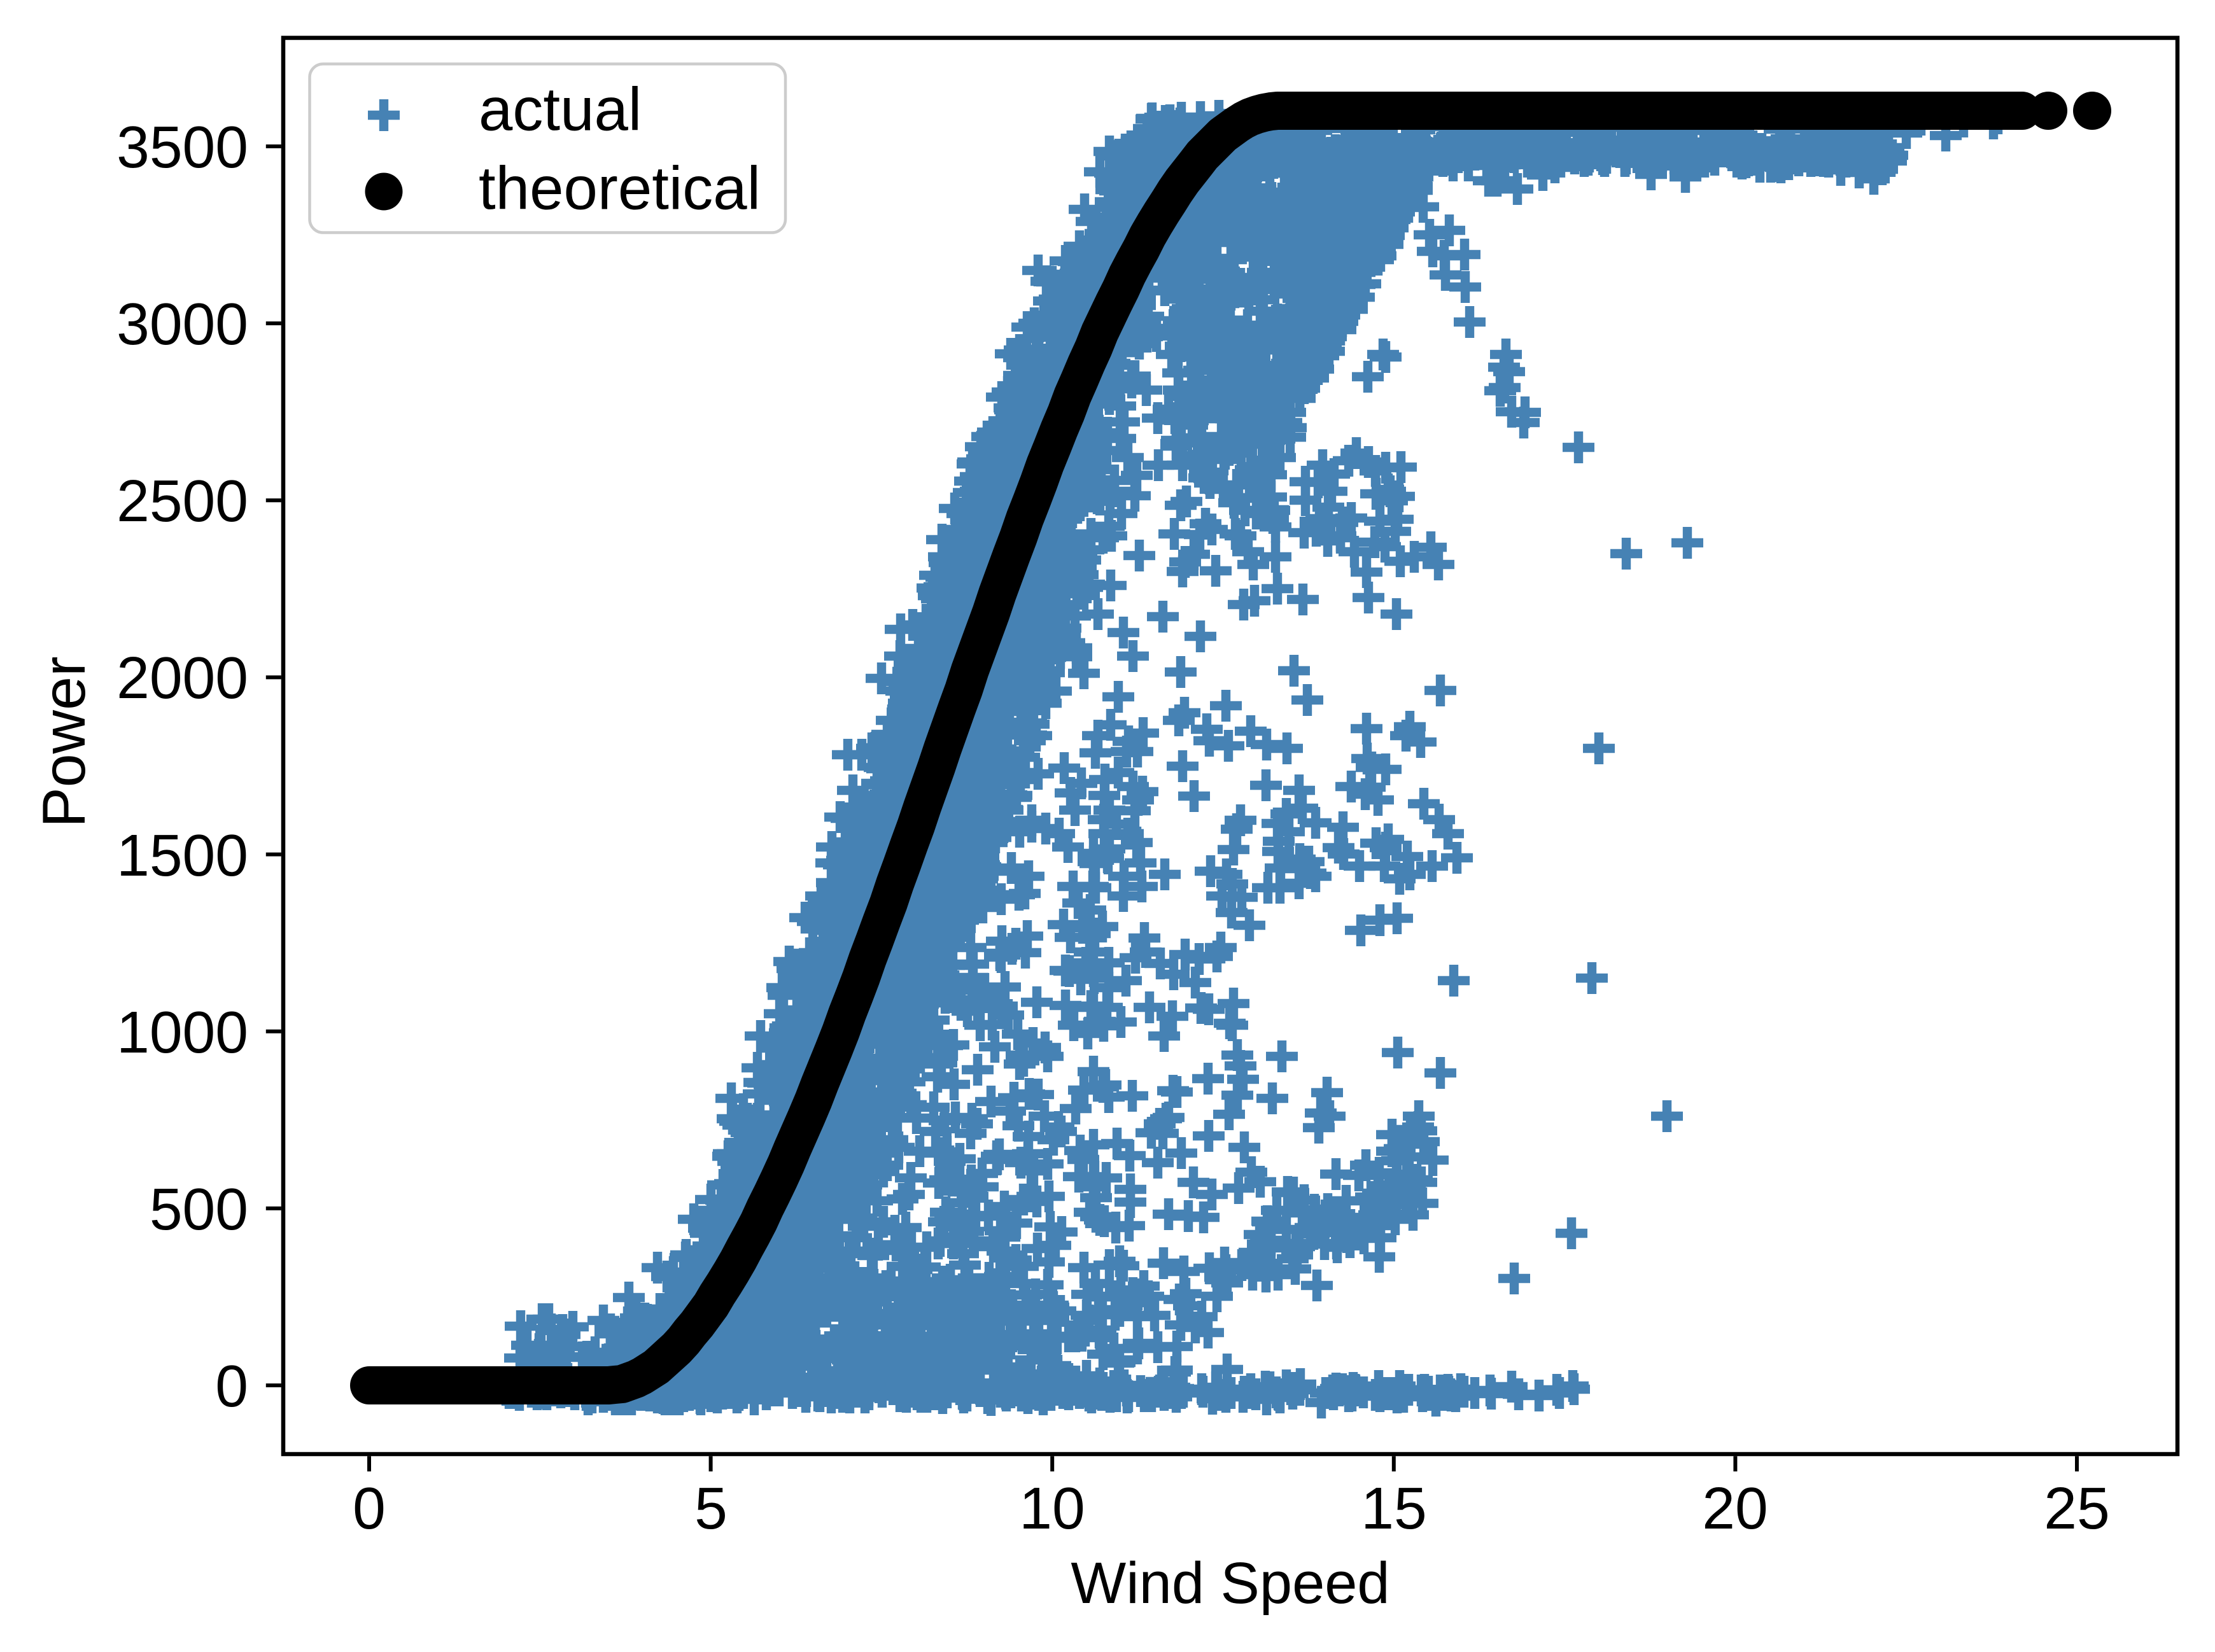 The height and width of the screenshot is (1652, 2215). I want to click on svg-text: 1500, so click(182, 855).